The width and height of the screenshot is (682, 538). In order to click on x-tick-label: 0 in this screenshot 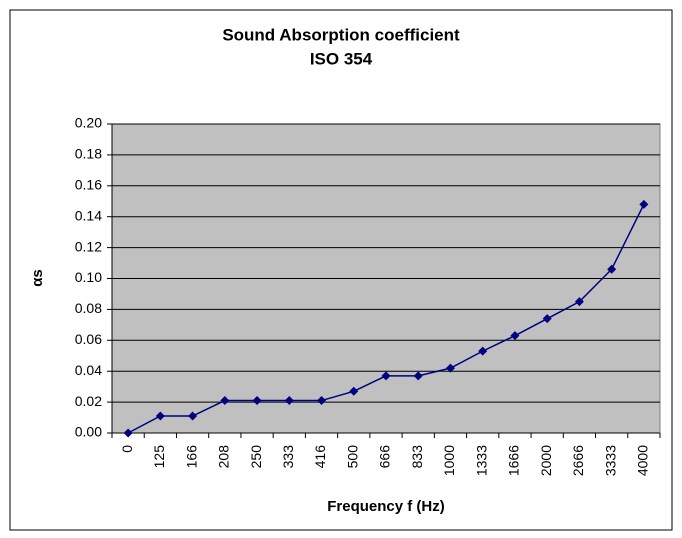, I will do `click(127, 449)`.